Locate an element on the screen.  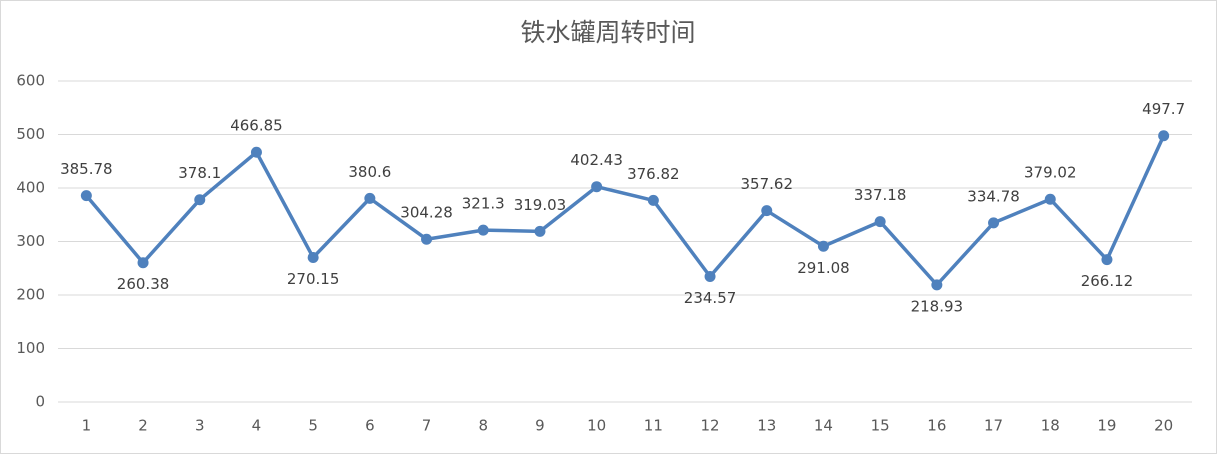
x-tick-label: 20 is located at coordinates (1163, 426).